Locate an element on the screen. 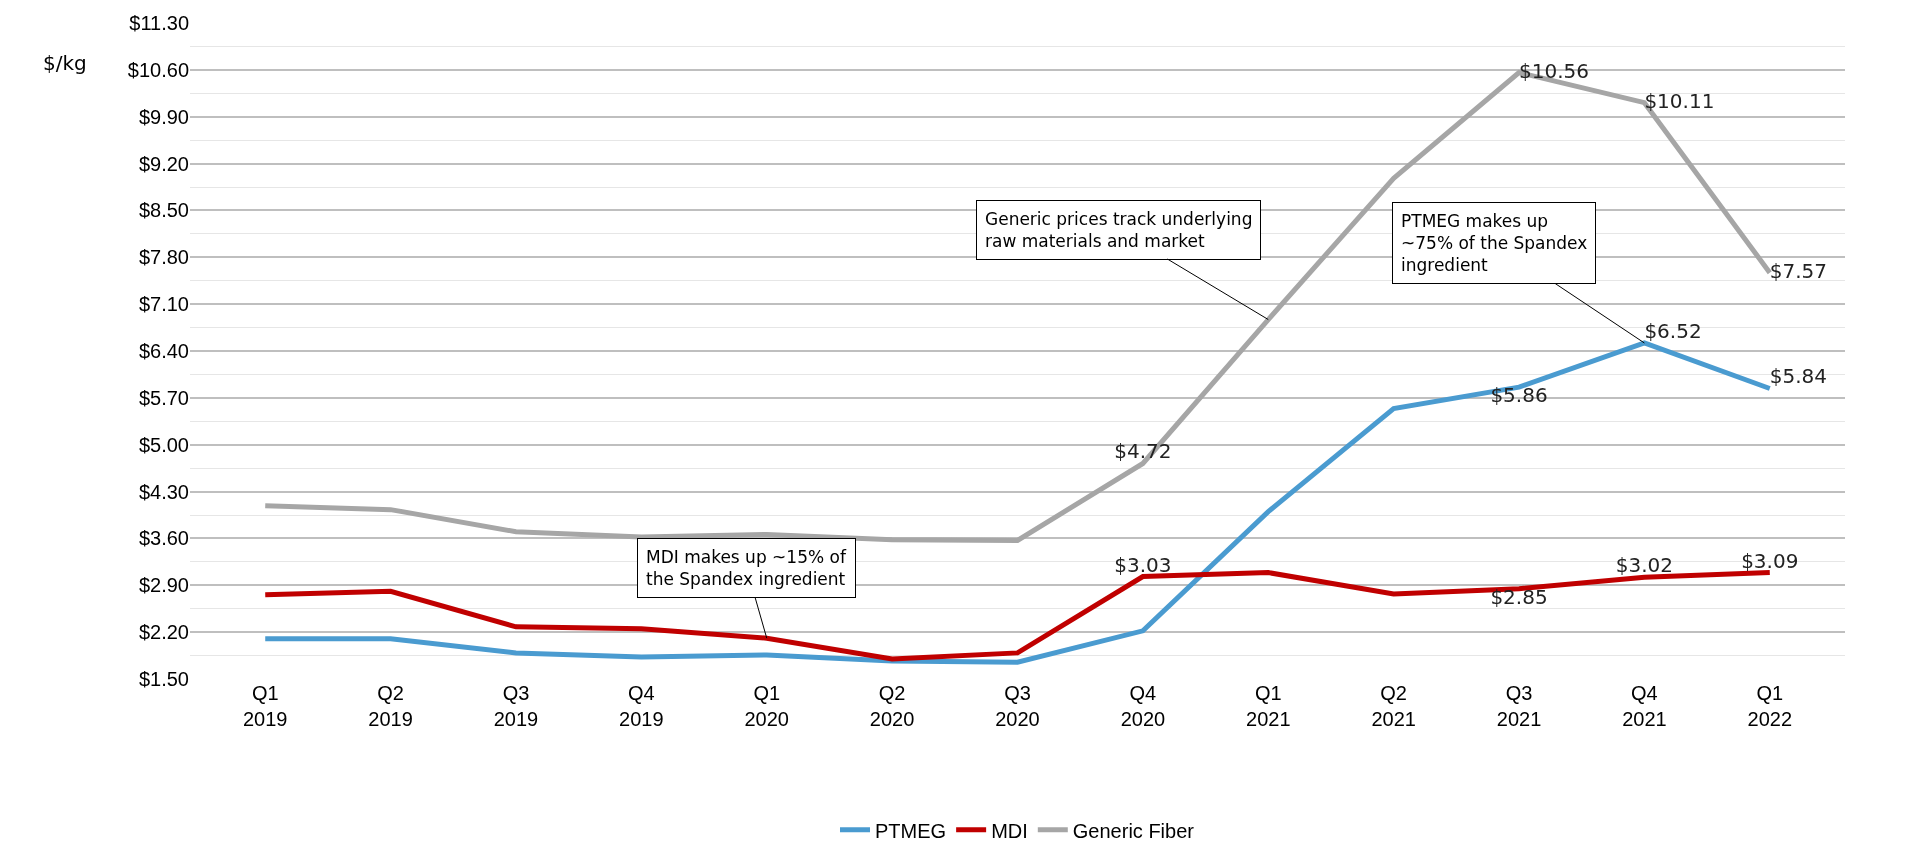 The image size is (1915, 861). y-tick-label: $6.40 is located at coordinates (163, 351).